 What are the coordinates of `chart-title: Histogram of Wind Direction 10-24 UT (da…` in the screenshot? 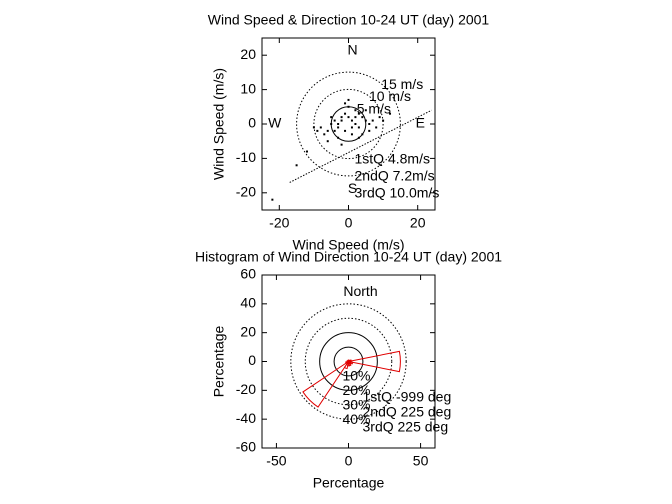 It's located at (348, 257).